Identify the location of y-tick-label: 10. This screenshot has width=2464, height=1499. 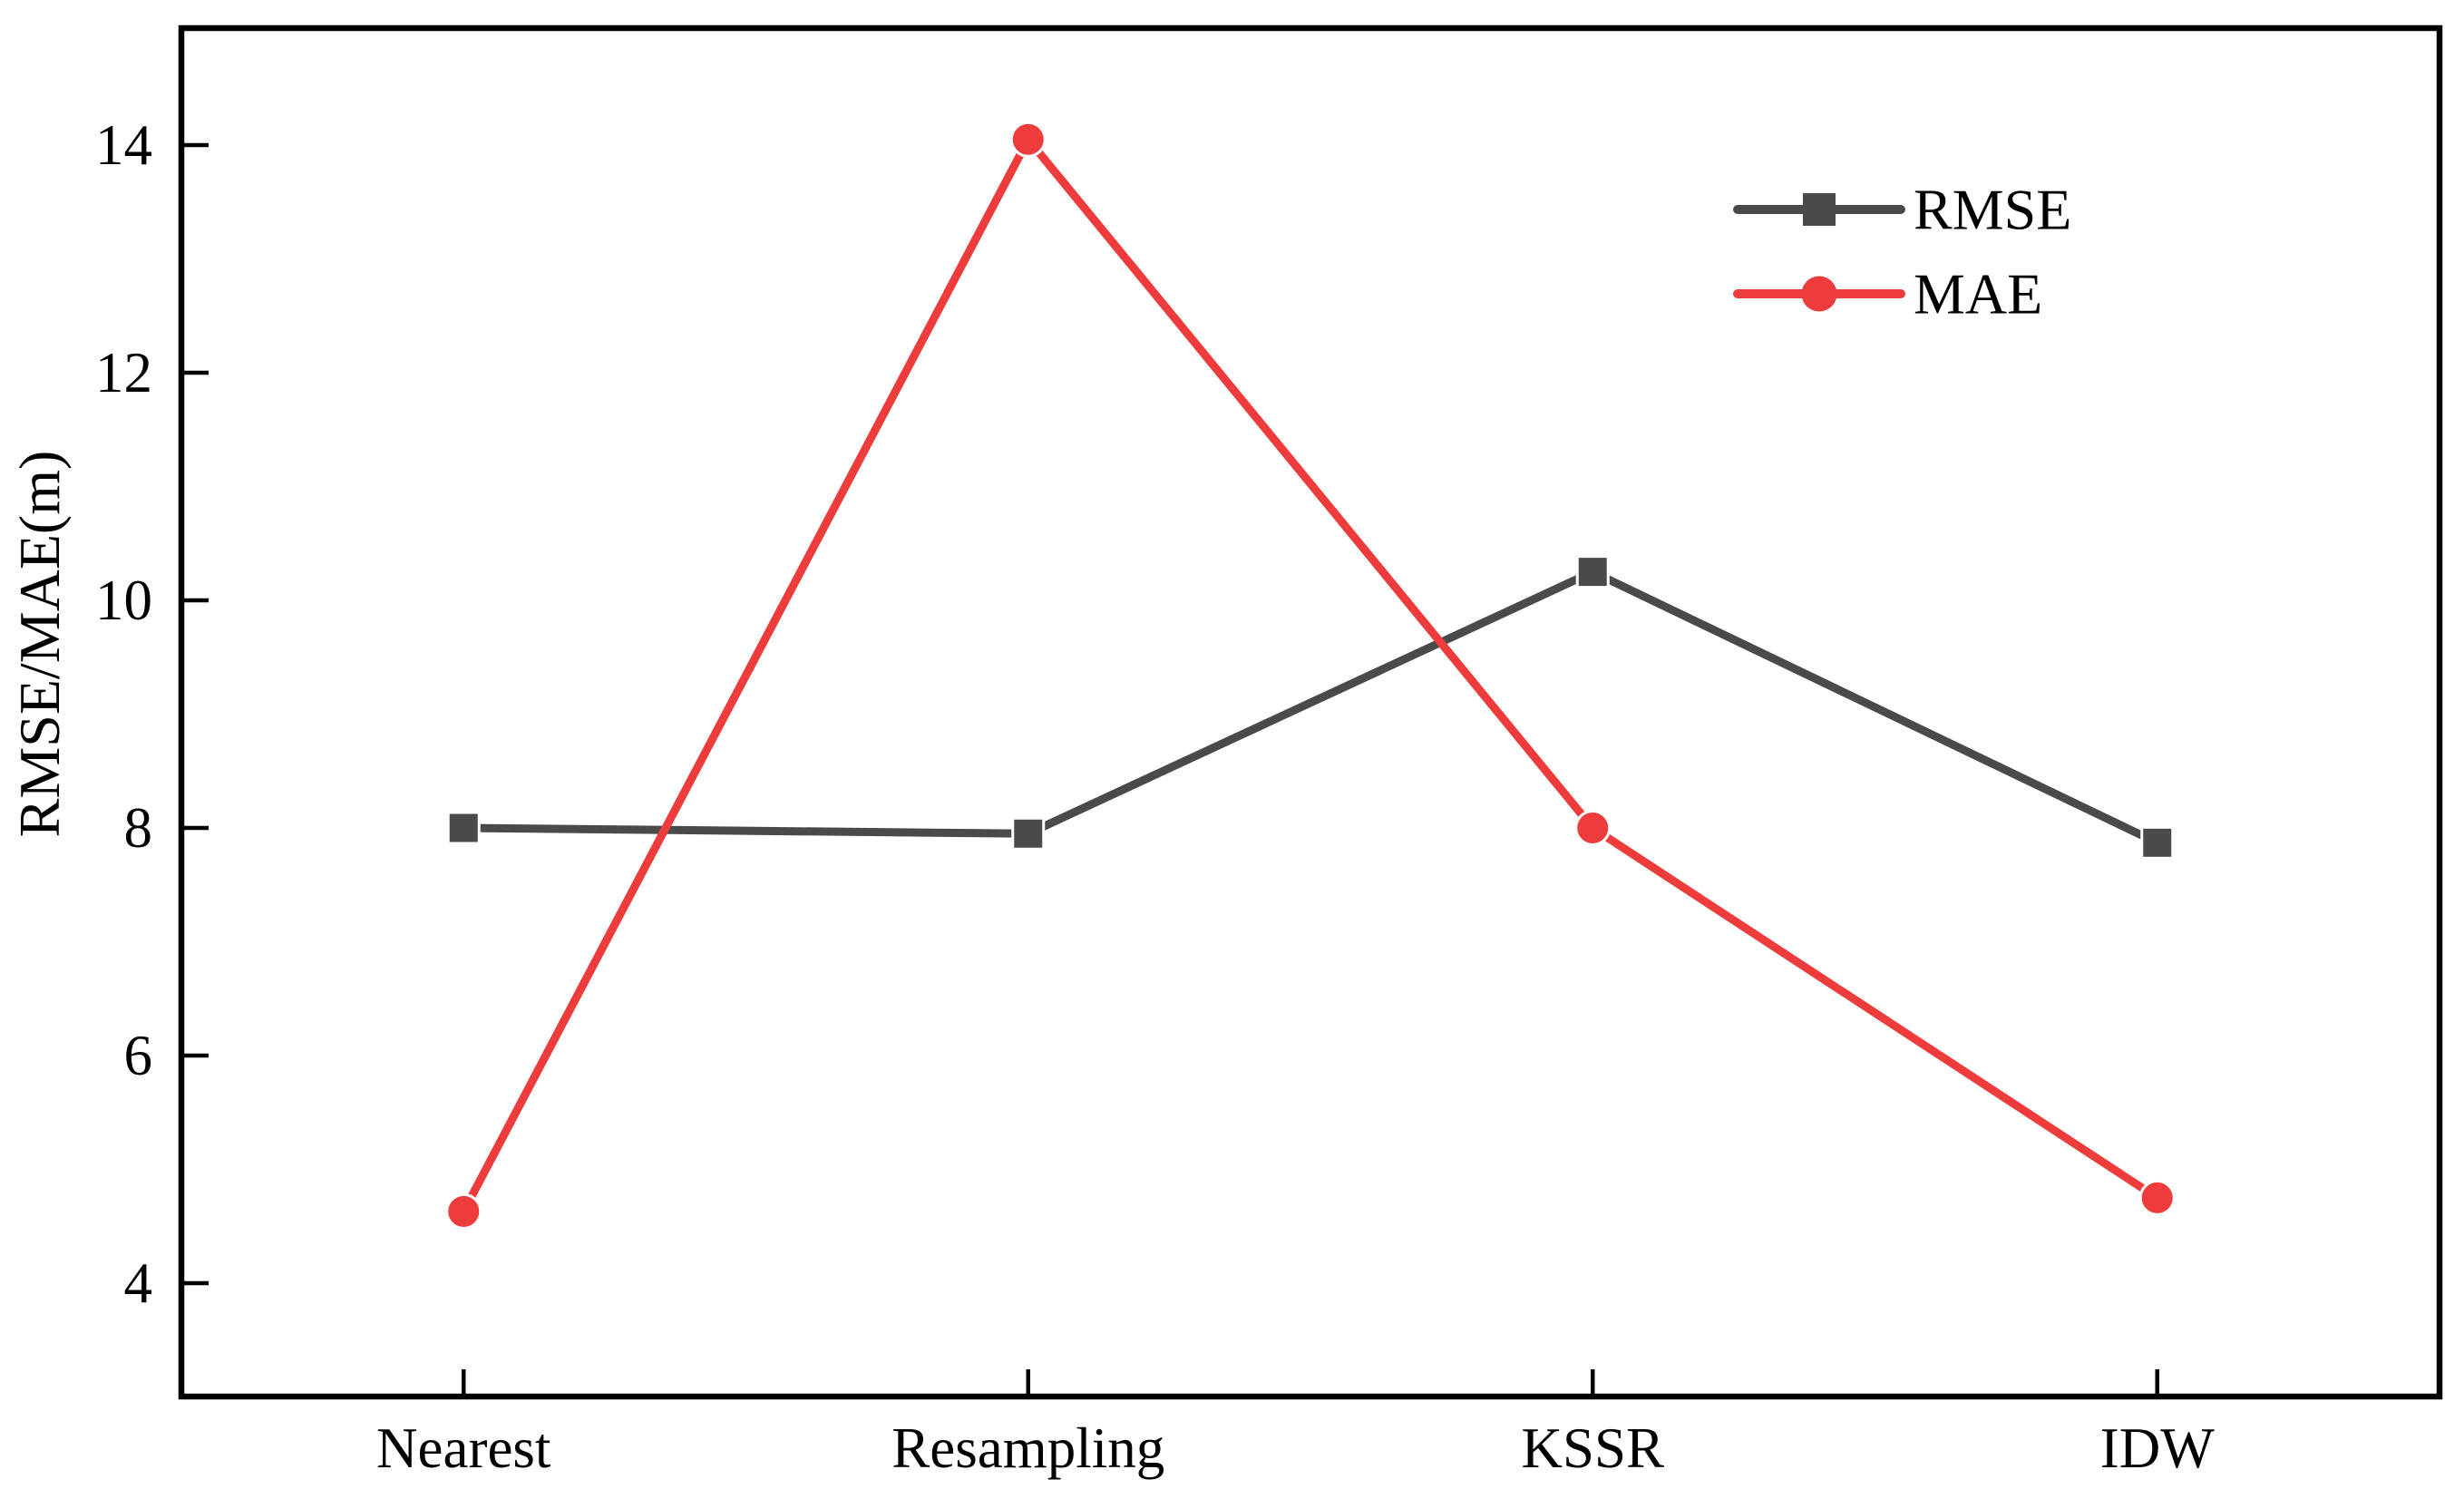
(123, 600).